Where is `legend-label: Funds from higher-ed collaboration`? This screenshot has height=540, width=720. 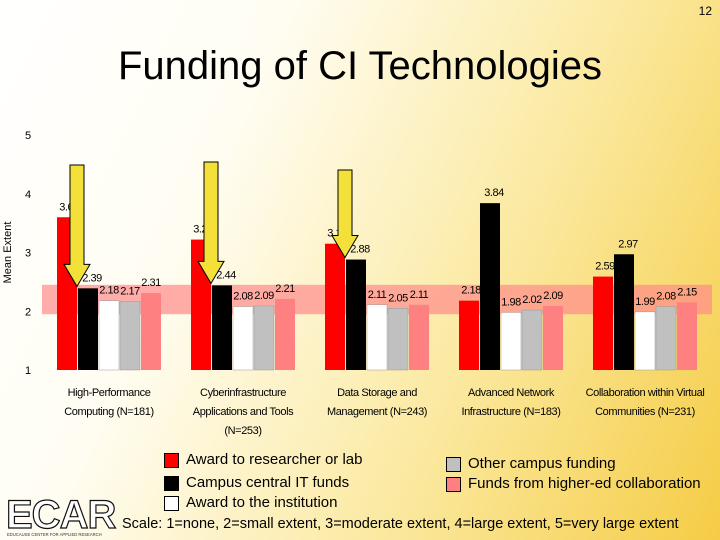 legend-label: Funds from higher-ed collaboration is located at coordinates (584, 483).